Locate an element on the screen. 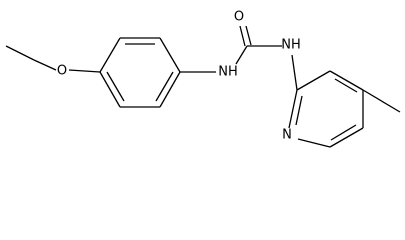 This screenshot has width=405, height=240. atom-label: N is located at coordinates (287, 135).